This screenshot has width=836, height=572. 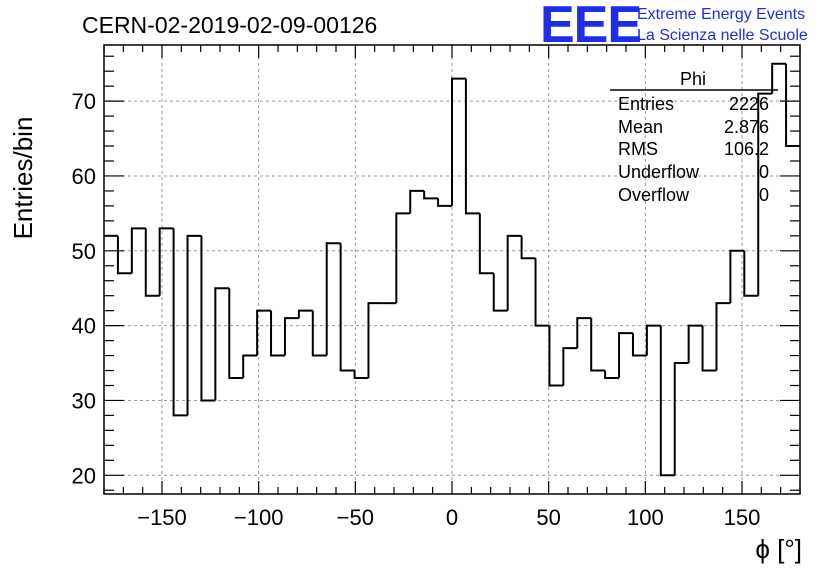 What do you see at coordinates (23, 178) in the screenshot?
I see `y-axis-title: Entries/bin` at bounding box center [23, 178].